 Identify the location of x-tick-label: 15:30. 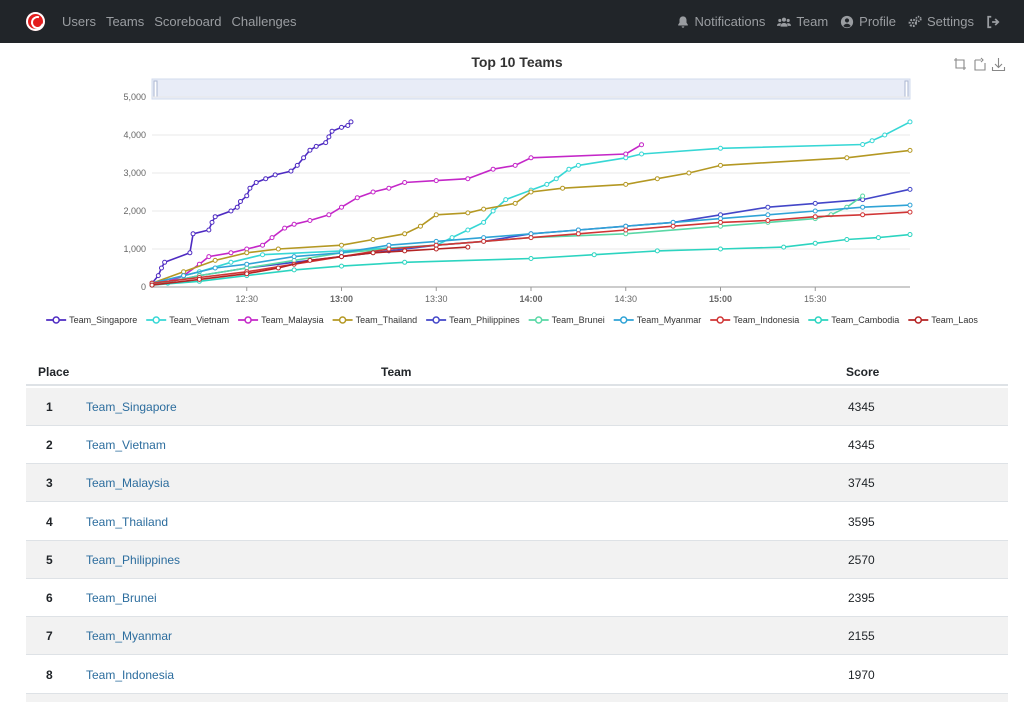
(815, 299).